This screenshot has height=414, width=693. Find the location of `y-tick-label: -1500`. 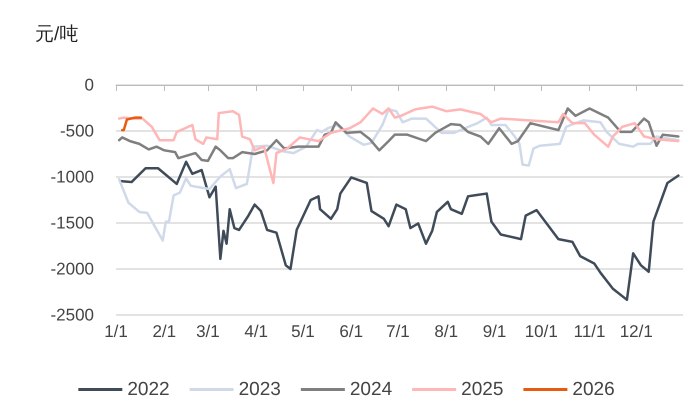

y-tick-label: -1500 is located at coordinates (72, 223).